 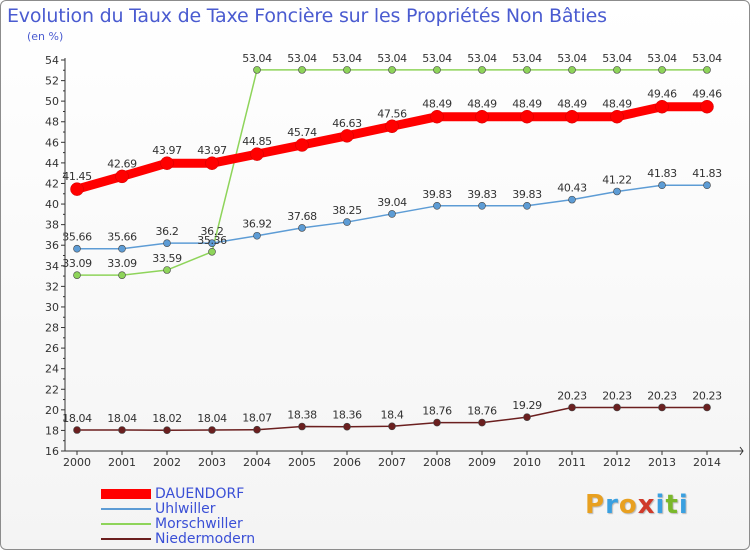 I want to click on logo-letter: o, so click(x=628, y=505).